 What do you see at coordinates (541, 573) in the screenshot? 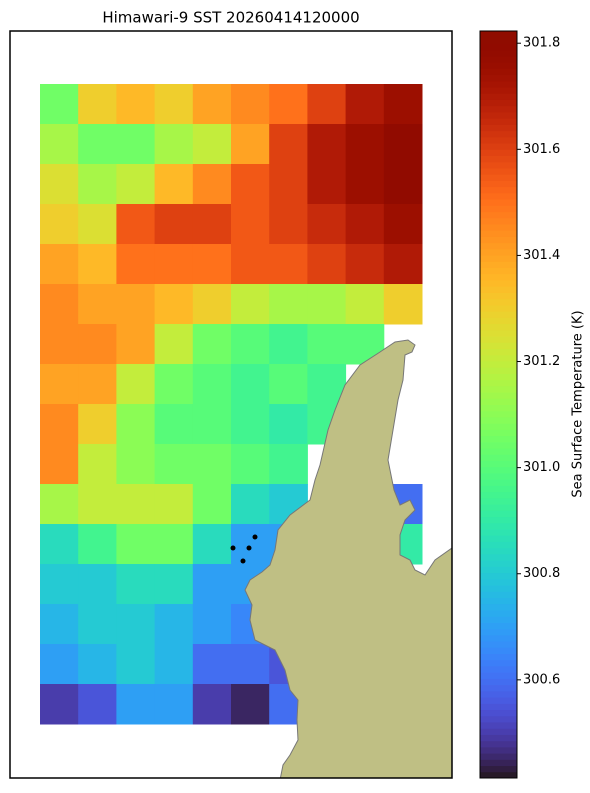
I see `colorbar-tick-label: 300.8` at bounding box center [541, 573].